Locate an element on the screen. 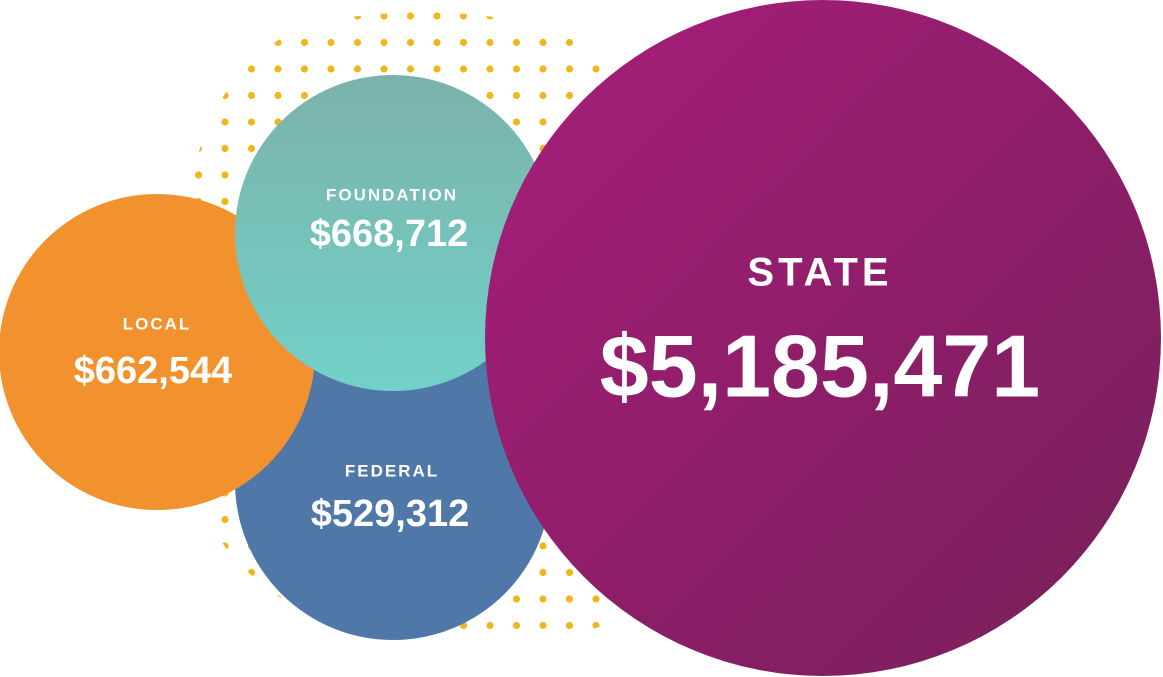  bubble-label: LOCAL is located at coordinates (157, 323).